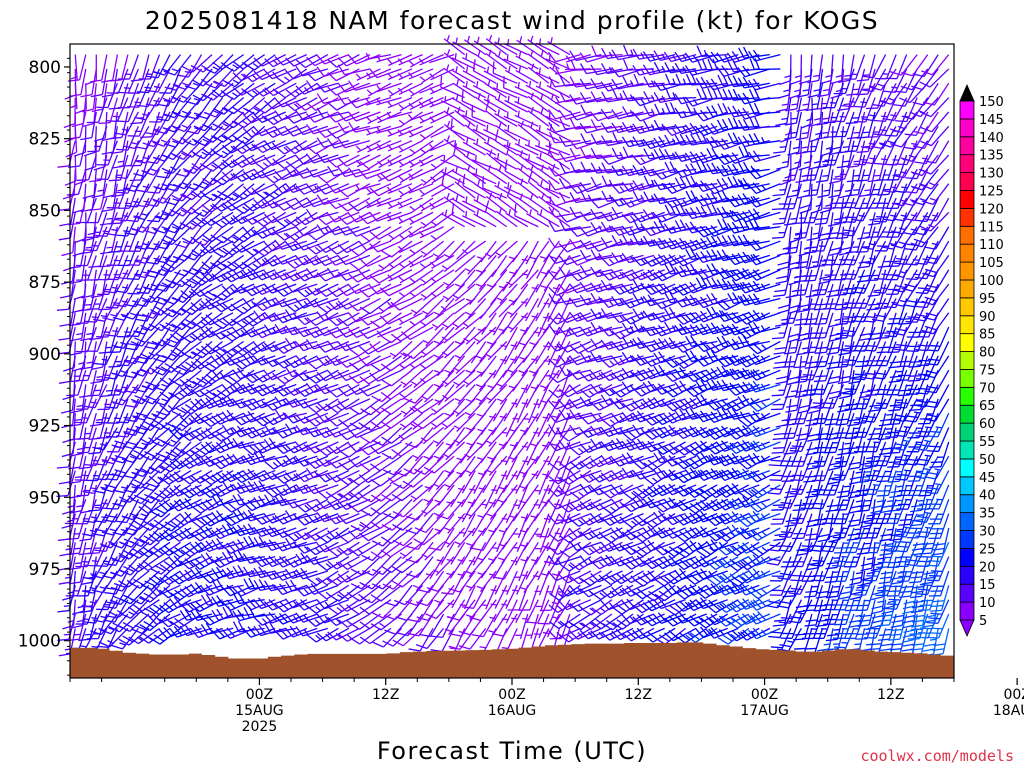  What do you see at coordinates (987, 388) in the screenshot?
I see `colorbar-label: 70` at bounding box center [987, 388].